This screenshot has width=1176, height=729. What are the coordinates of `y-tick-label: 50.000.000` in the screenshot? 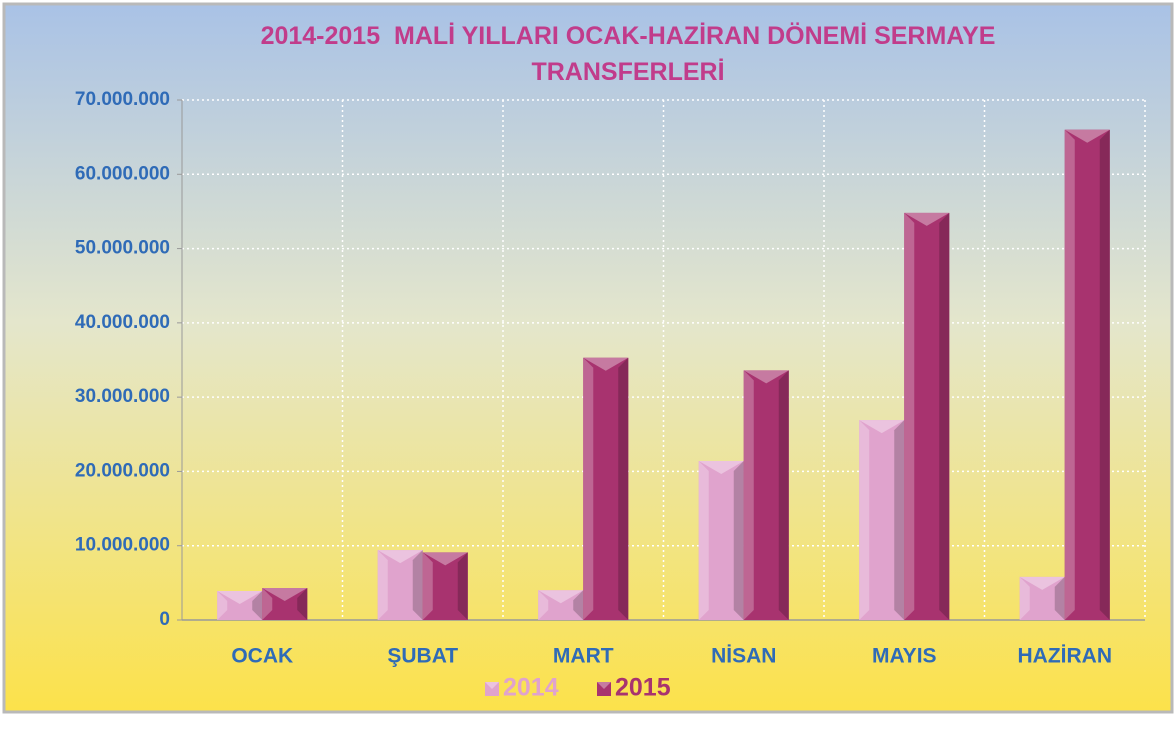 It's located at (122, 248).